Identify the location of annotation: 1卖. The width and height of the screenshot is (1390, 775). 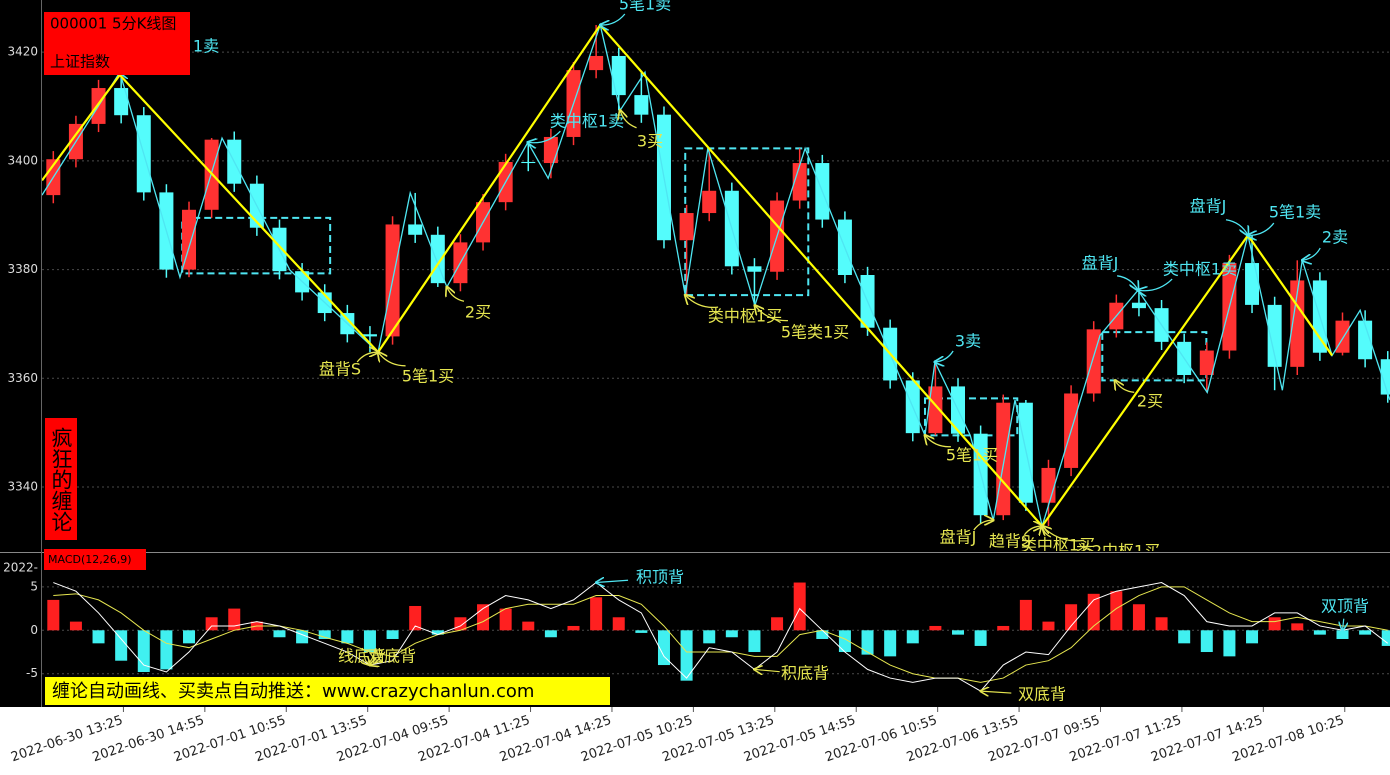
(206, 46).